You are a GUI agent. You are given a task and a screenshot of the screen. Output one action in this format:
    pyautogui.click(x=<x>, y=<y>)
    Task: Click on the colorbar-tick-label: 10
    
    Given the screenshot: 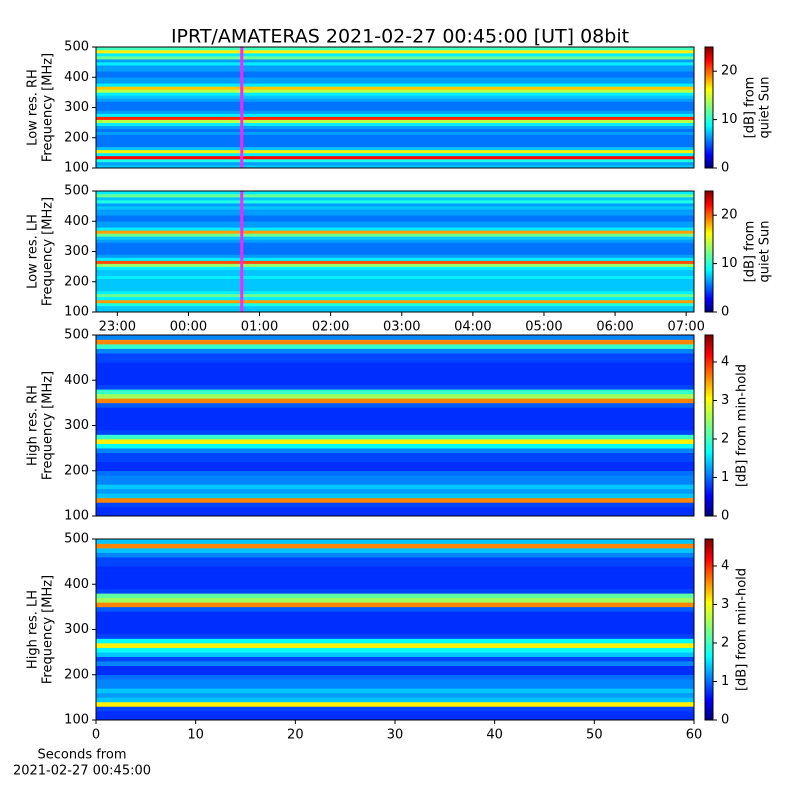 What is the action you would take?
    pyautogui.click(x=729, y=119)
    